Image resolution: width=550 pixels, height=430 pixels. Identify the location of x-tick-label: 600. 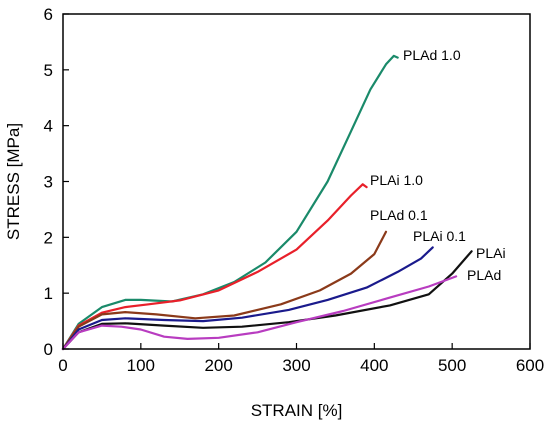
(530, 365).